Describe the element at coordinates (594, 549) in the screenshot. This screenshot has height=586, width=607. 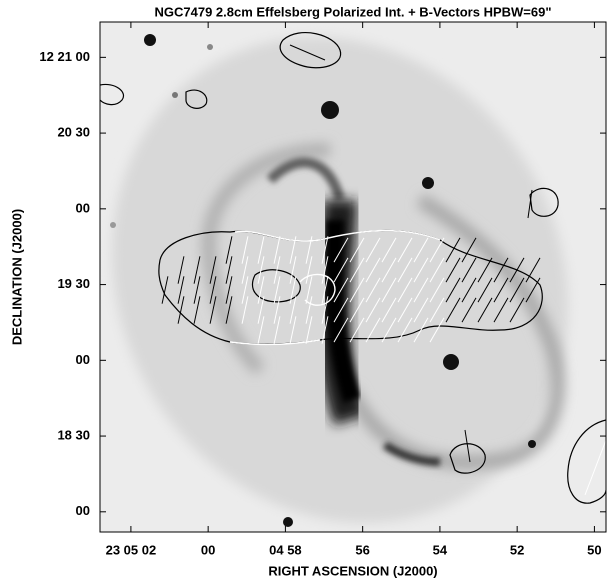
I see `x-tick-label: 50` at that location.